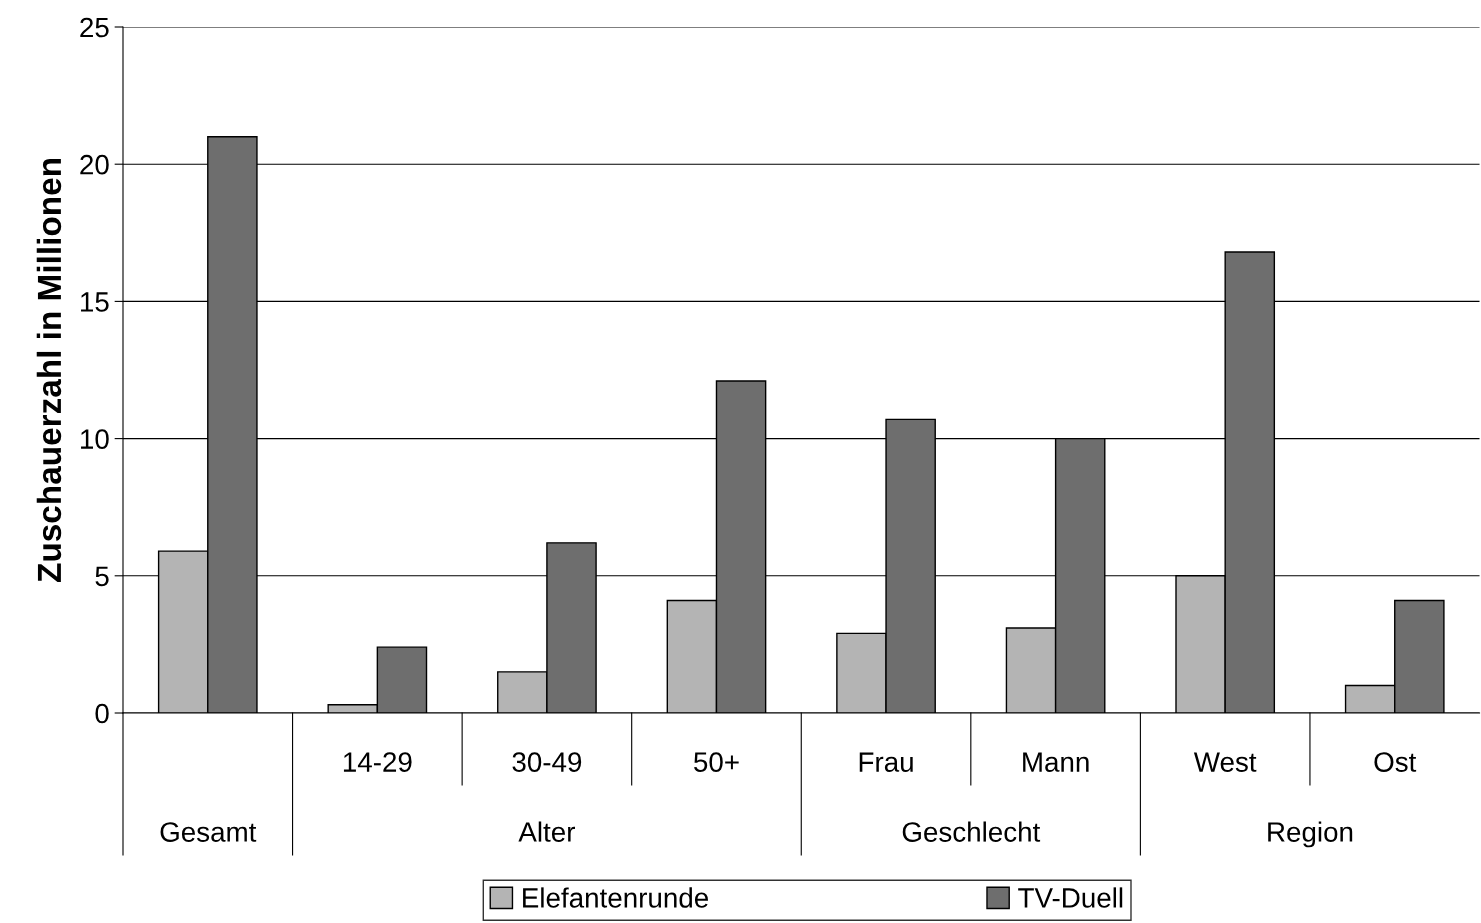 The image size is (1481, 923). I want to click on text: Gesamt, so click(208, 832).